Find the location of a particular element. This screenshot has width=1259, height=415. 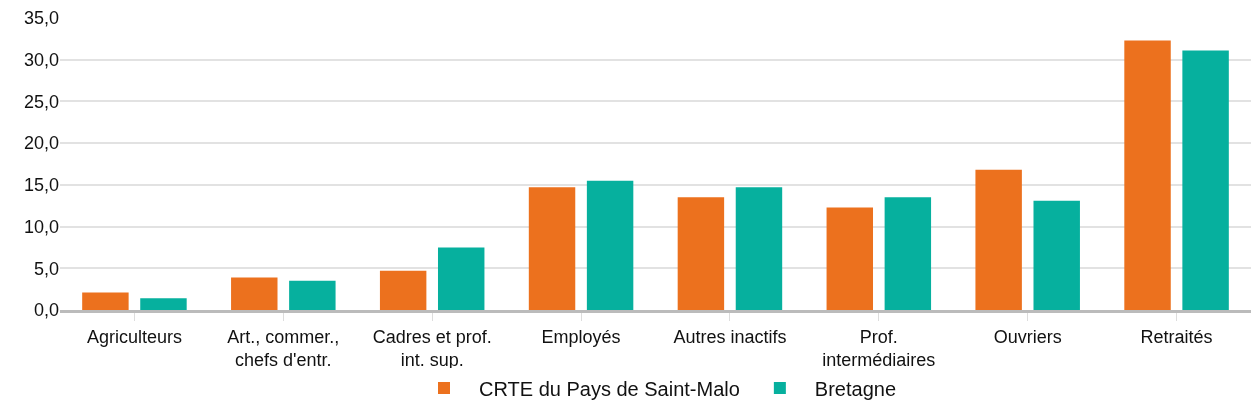

x-tick-label: Employés is located at coordinates (581, 336).